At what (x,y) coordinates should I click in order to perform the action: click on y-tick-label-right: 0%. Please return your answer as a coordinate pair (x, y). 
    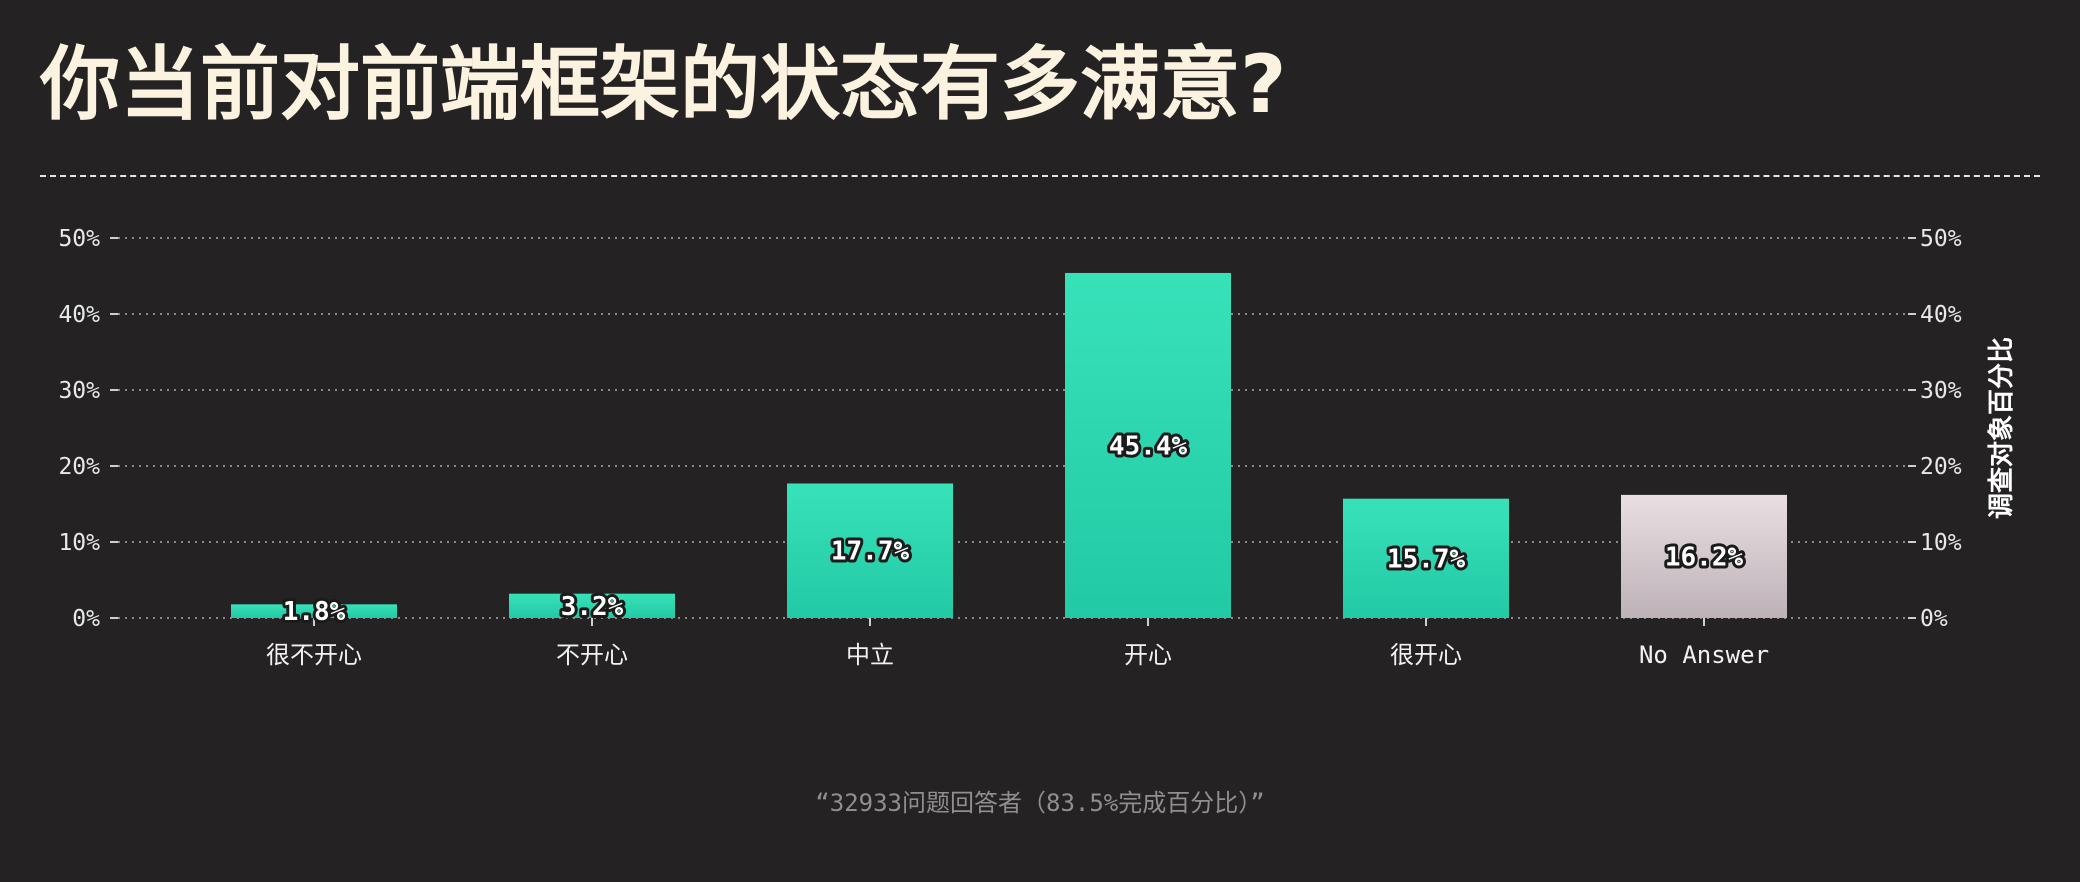
    Looking at the image, I should click on (1934, 619).